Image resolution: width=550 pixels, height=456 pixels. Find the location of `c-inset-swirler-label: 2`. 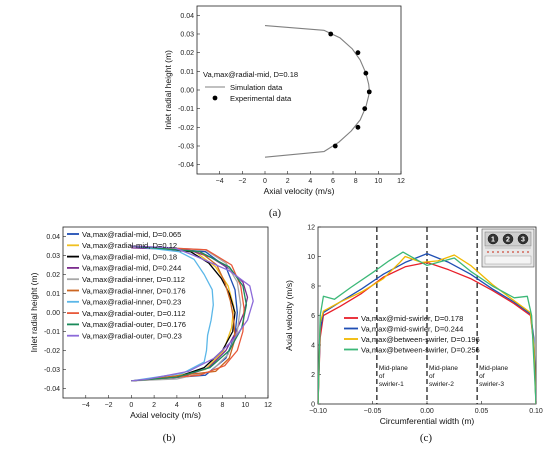

c-inset-swirler-label: 2 is located at coordinates (508, 240).